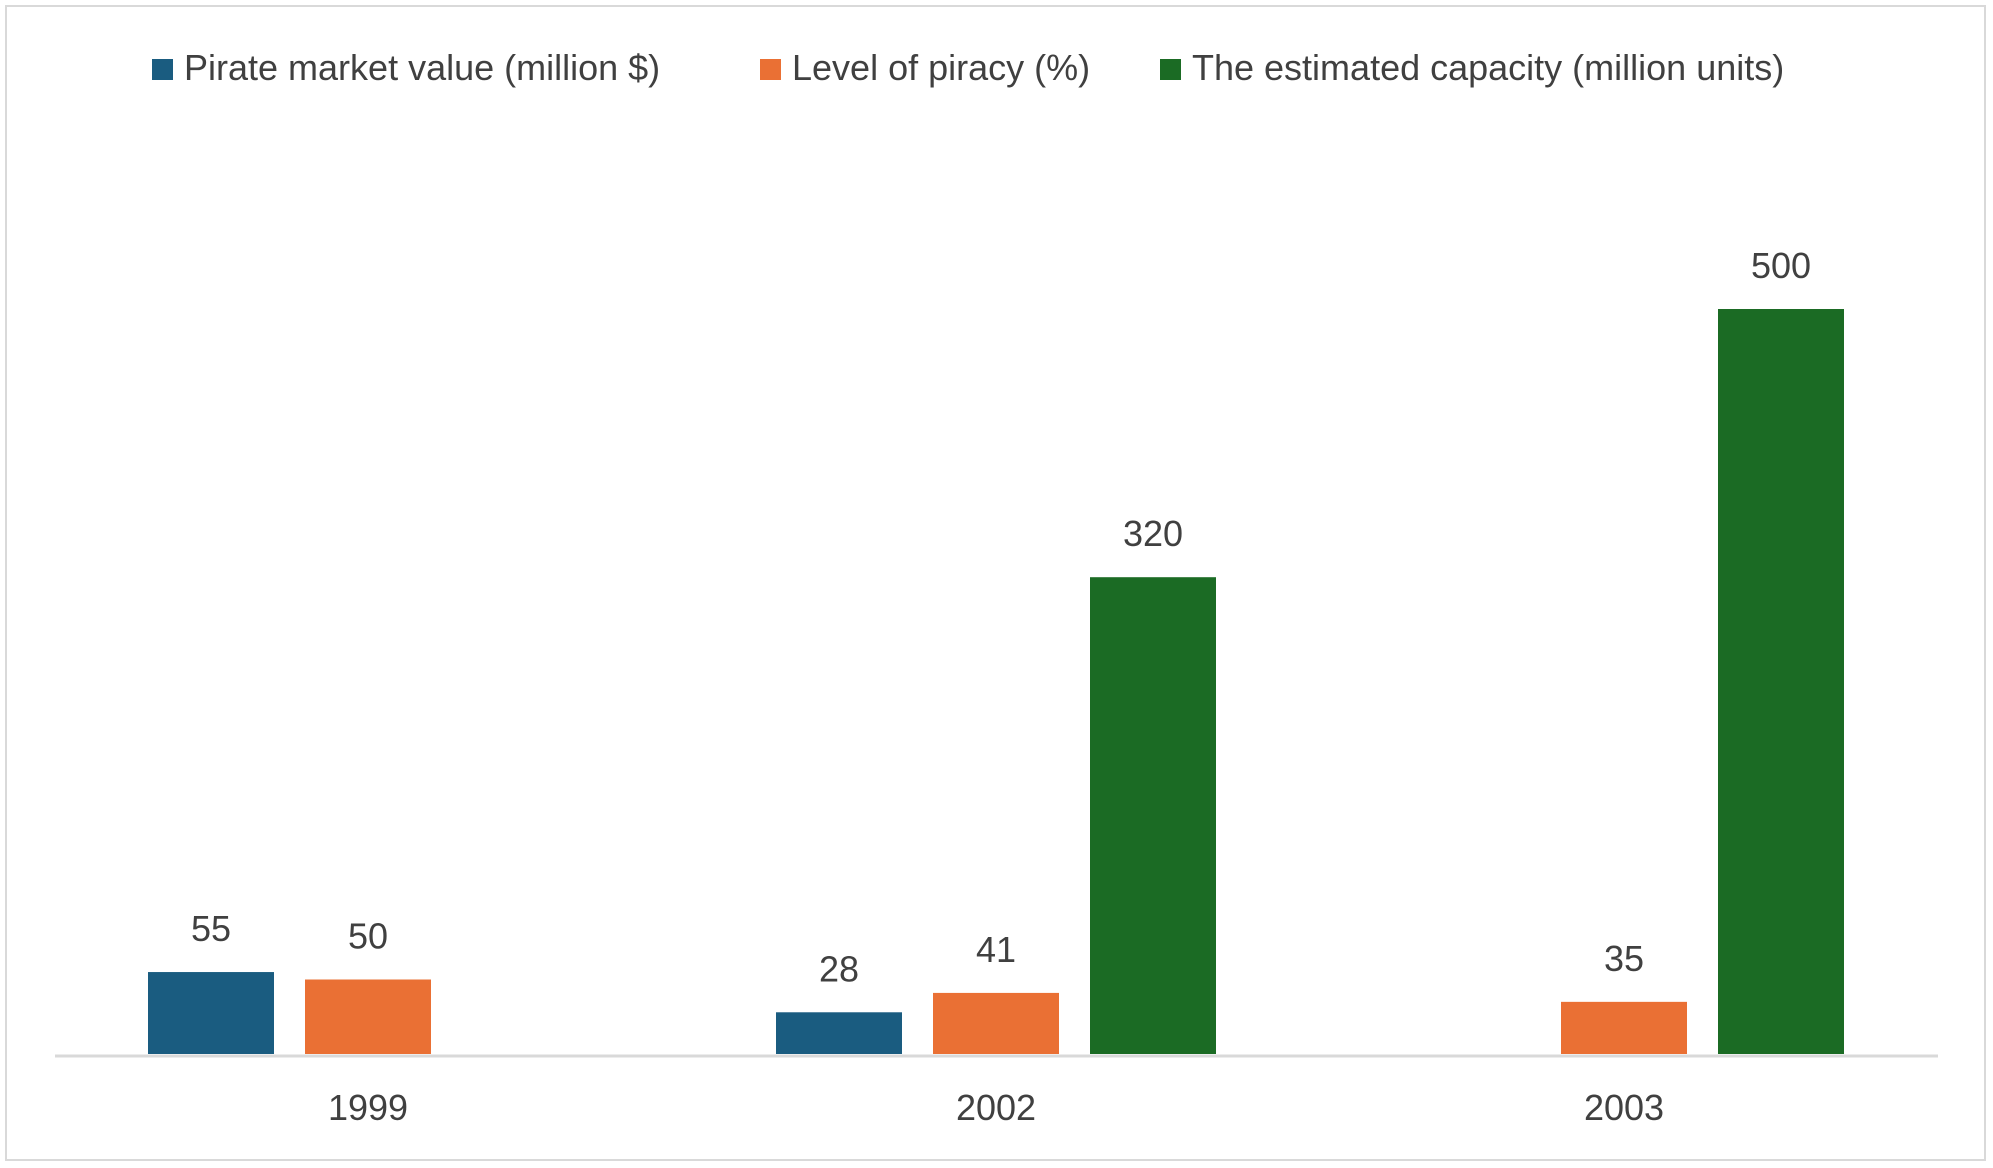 The width and height of the screenshot is (1993, 1168). What do you see at coordinates (1624, 958) in the screenshot?
I see `data-label-2003-series-2: 35` at bounding box center [1624, 958].